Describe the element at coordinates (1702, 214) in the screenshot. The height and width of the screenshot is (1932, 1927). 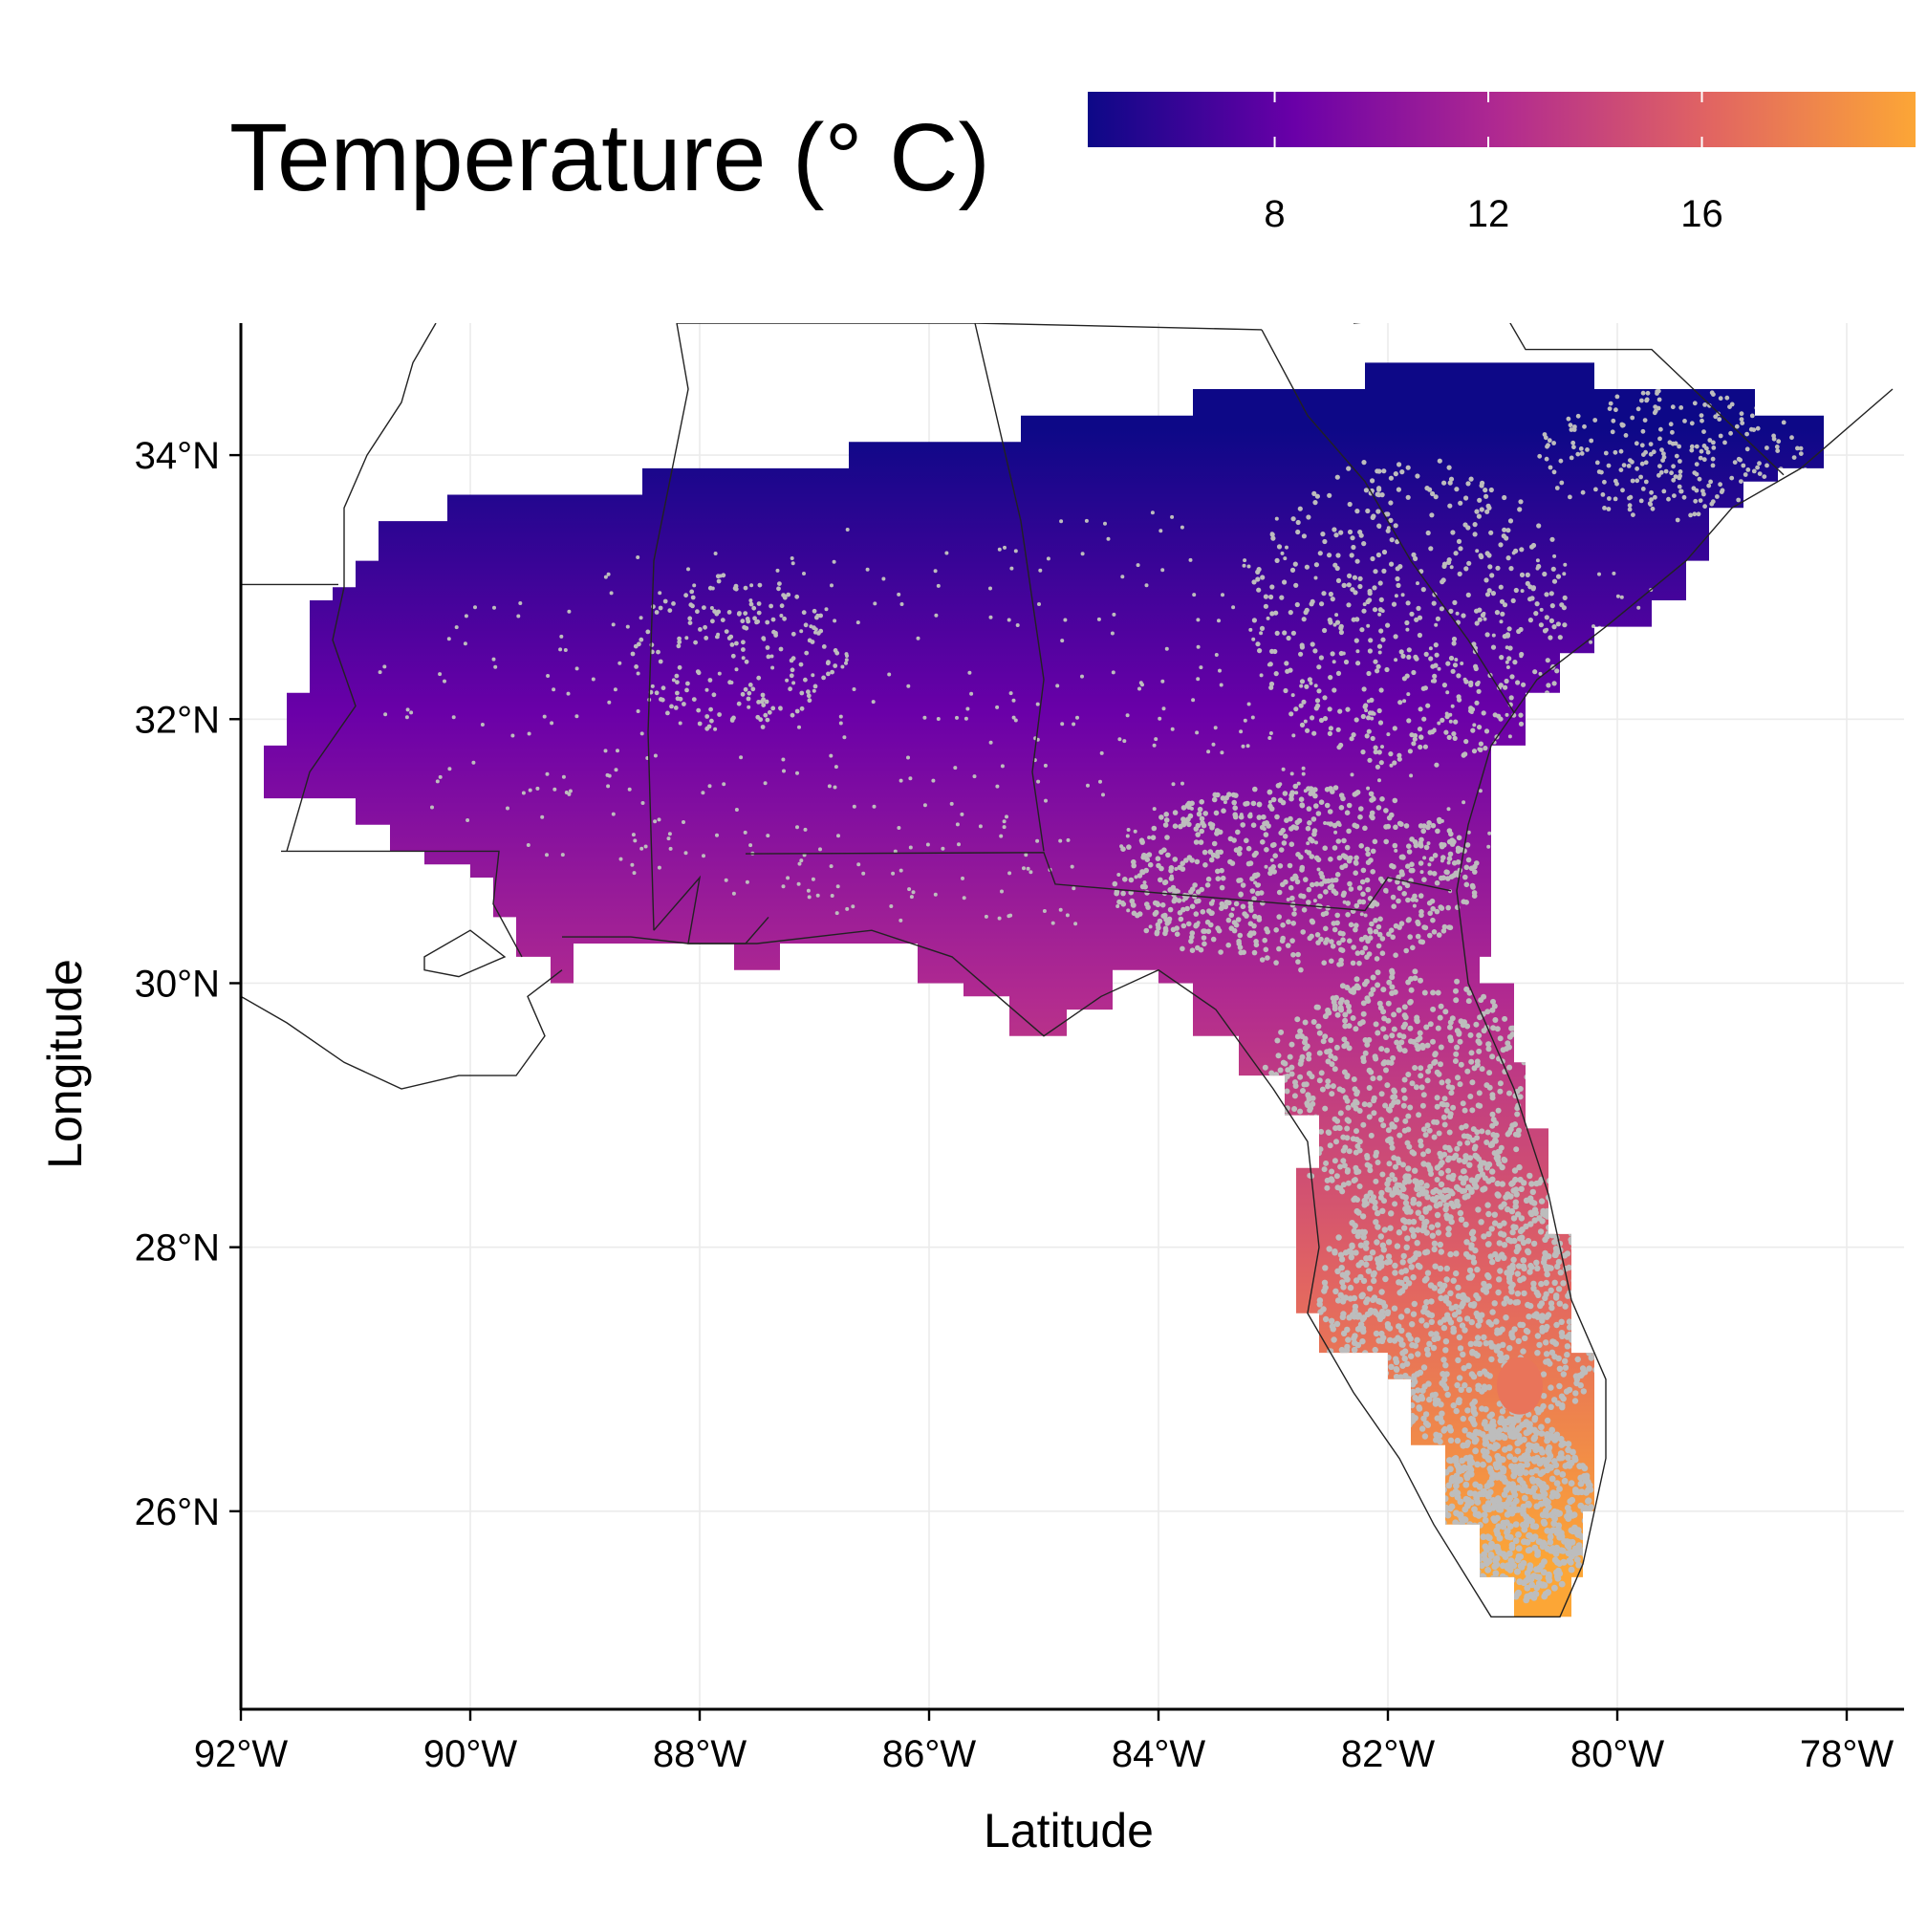
I see `colorbar-tick-label: 16` at that location.